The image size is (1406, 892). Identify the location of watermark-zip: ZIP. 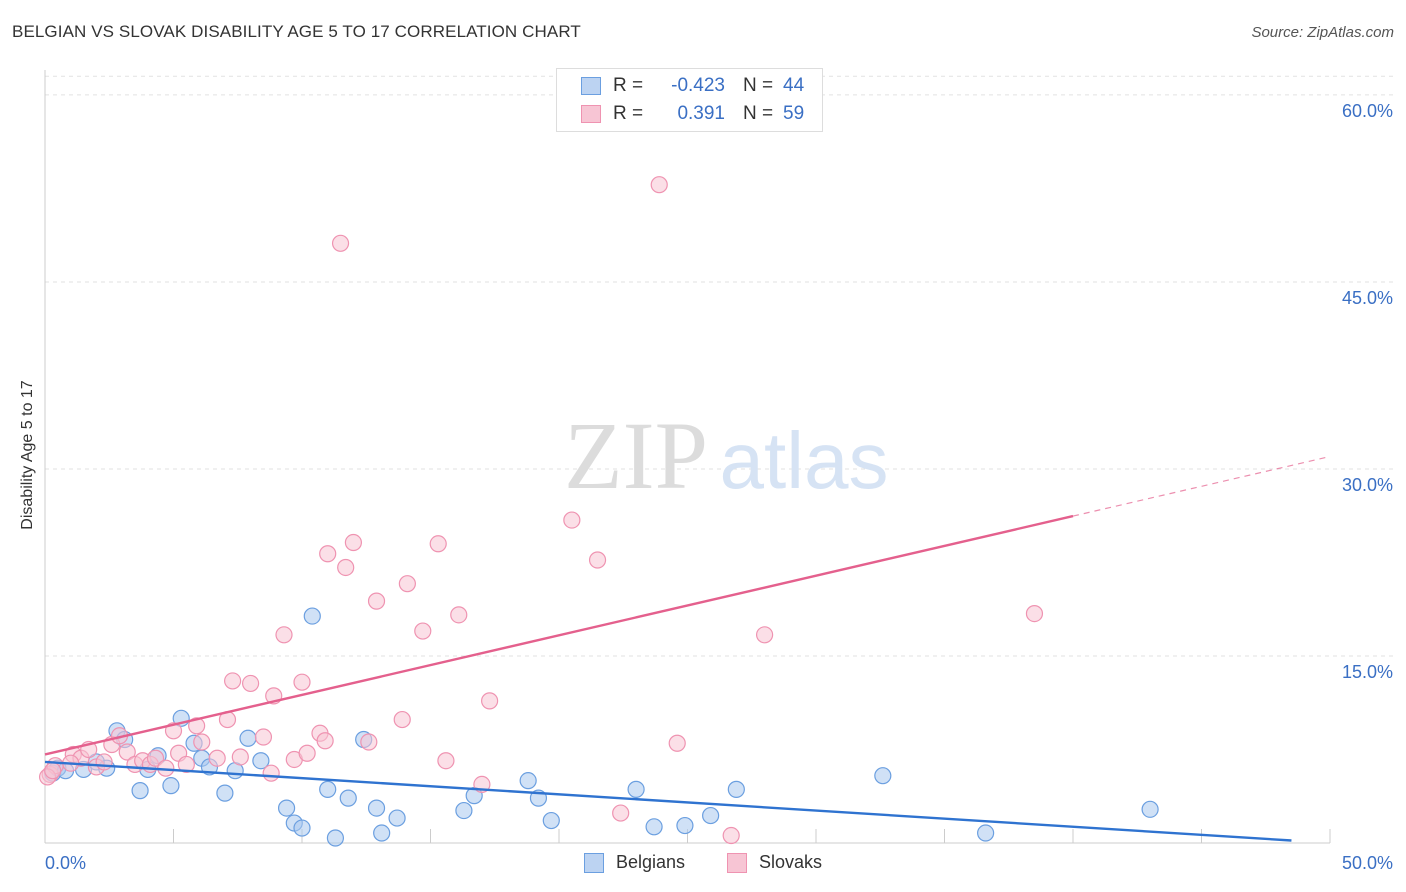
(636, 455).